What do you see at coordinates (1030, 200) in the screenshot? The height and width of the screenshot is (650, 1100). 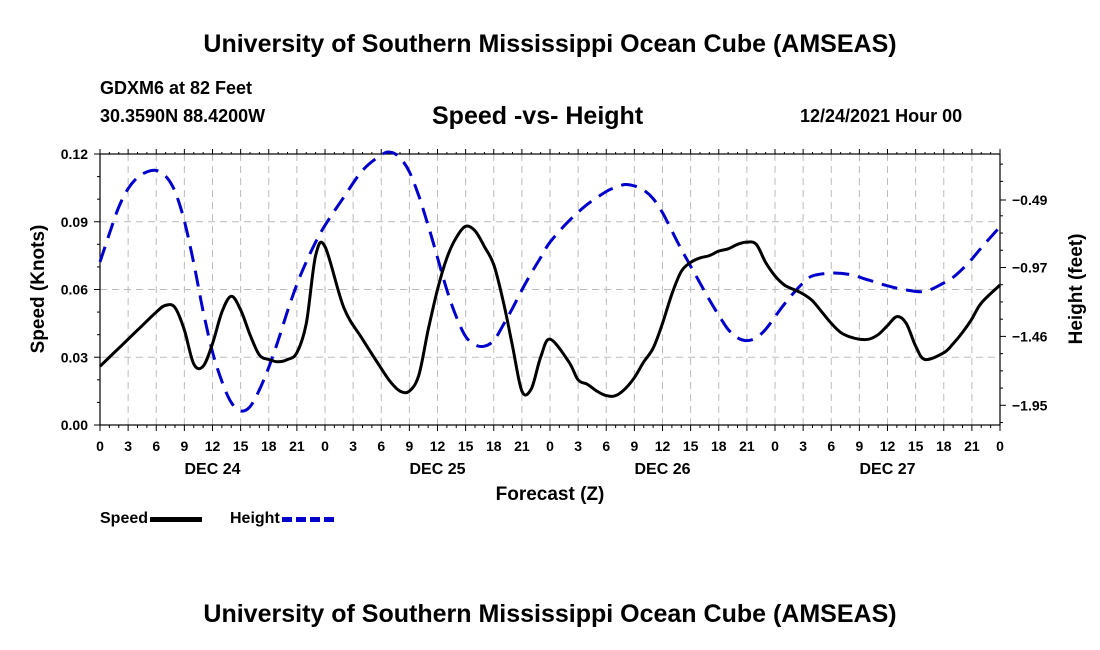 I see `y-right-tick-label: −0.49` at bounding box center [1030, 200].